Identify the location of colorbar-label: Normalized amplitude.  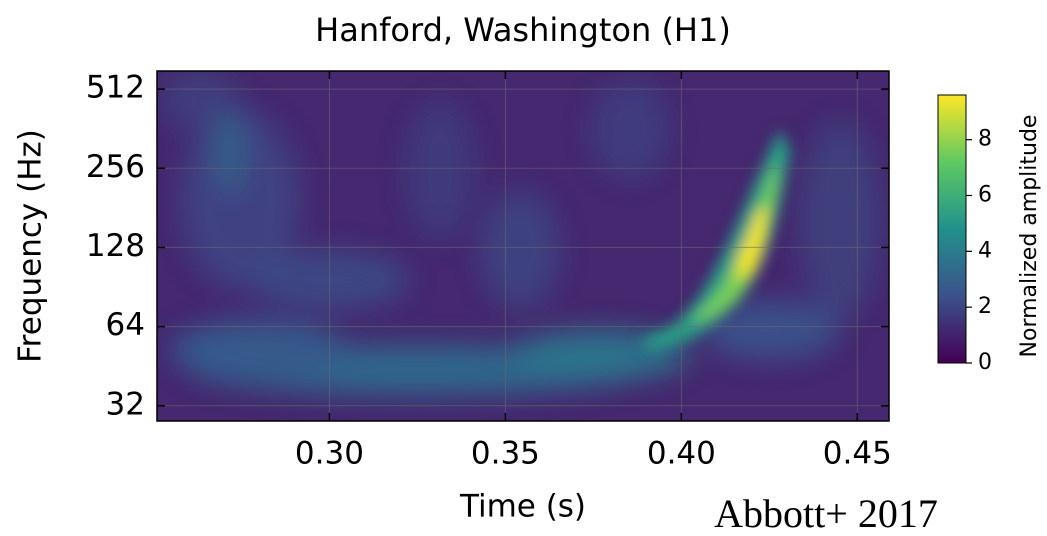
(1029, 236).